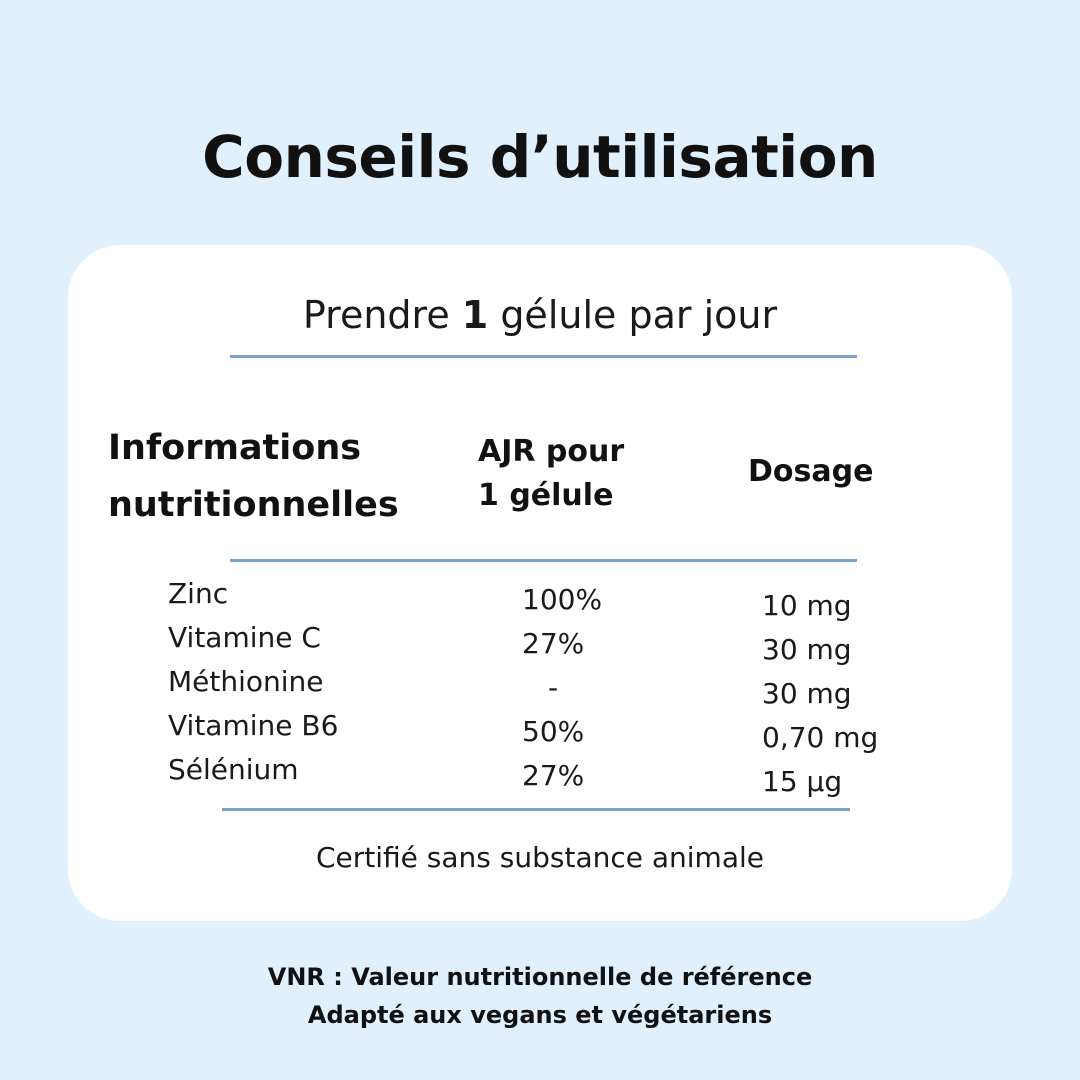 The height and width of the screenshot is (1080, 1080). Describe the element at coordinates (244, 637) in the screenshot. I see `row-name: Vitamine C` at that location.